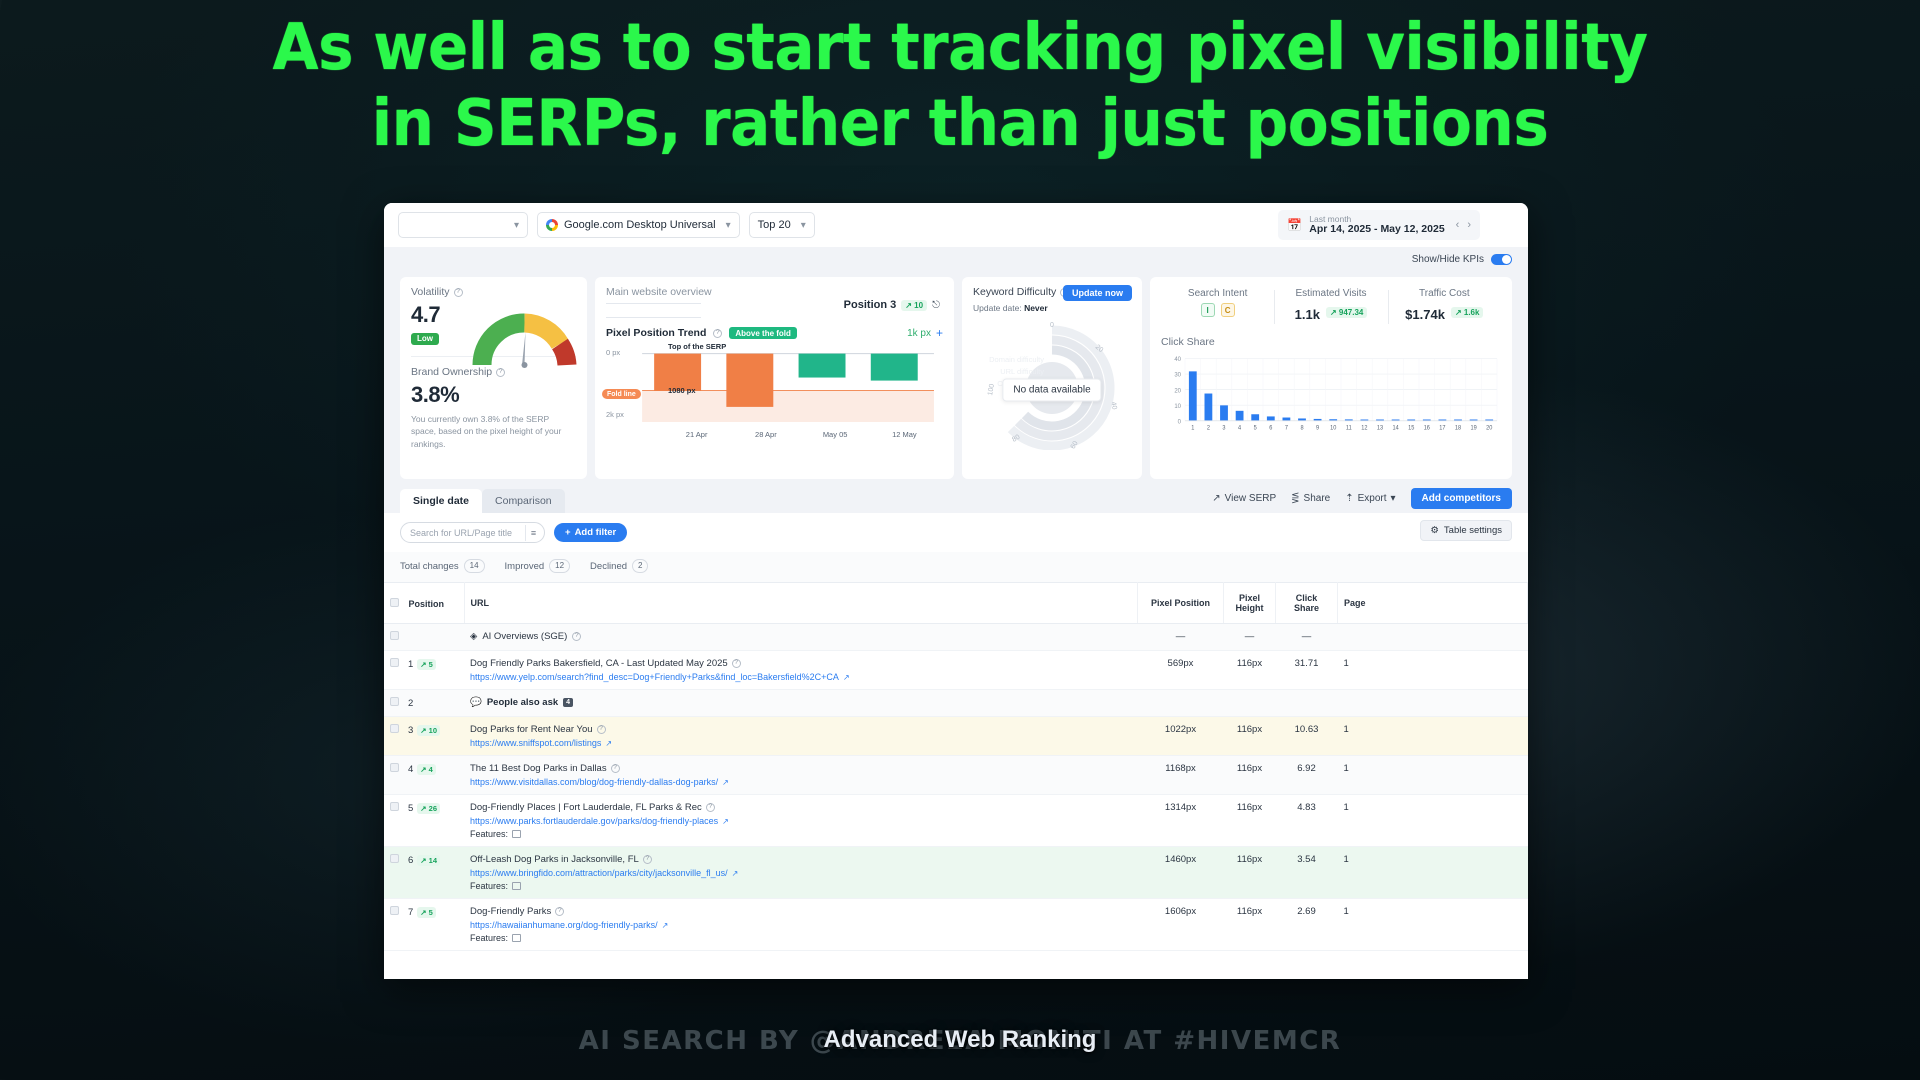 This screenshot has width=1920, height=1080. What do you see at coordinates (781, 225) in the screenshot?
I see `depth-select: Top 20 ▾` at bounding box center [781, 225].